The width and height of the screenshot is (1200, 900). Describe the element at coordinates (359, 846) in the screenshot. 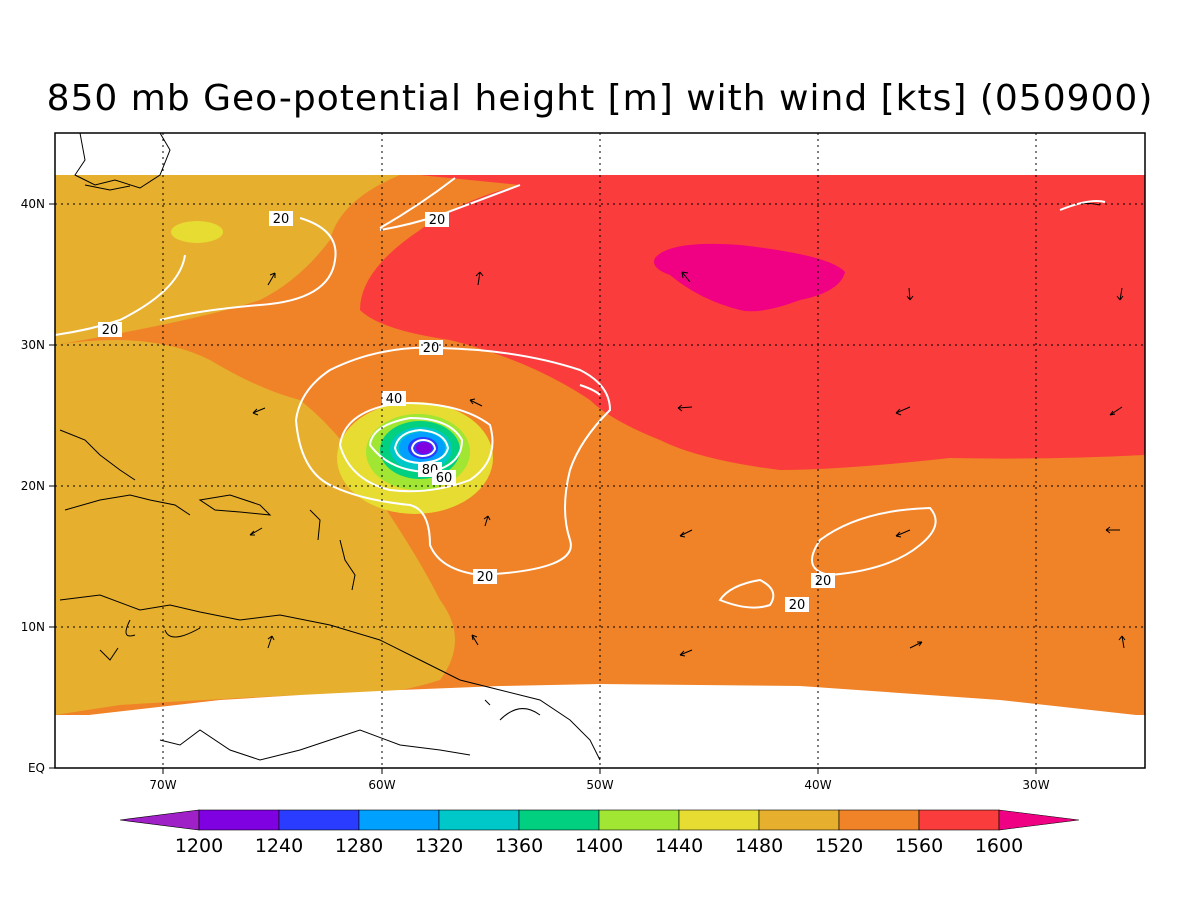

I see `colorbar-label: 1280` at that location.